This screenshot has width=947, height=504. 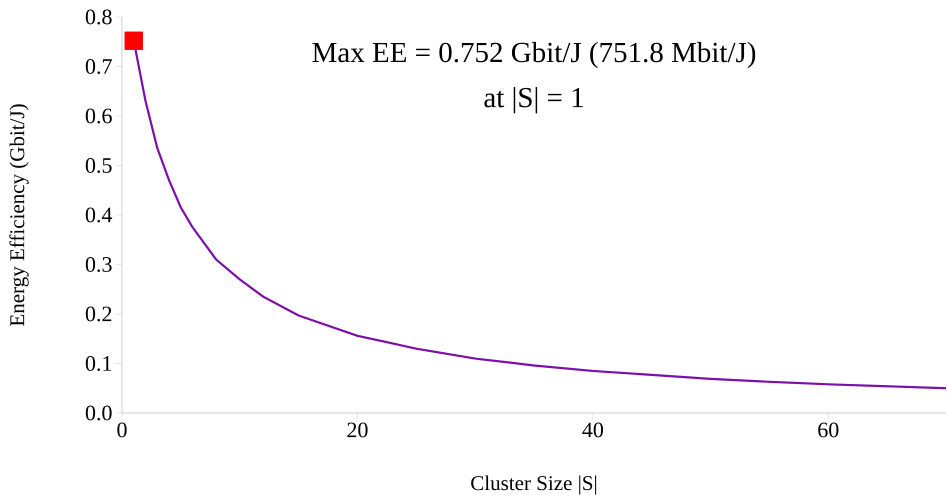 I want to click on y-tick-label: 0.2, so click(x=99, y=314).